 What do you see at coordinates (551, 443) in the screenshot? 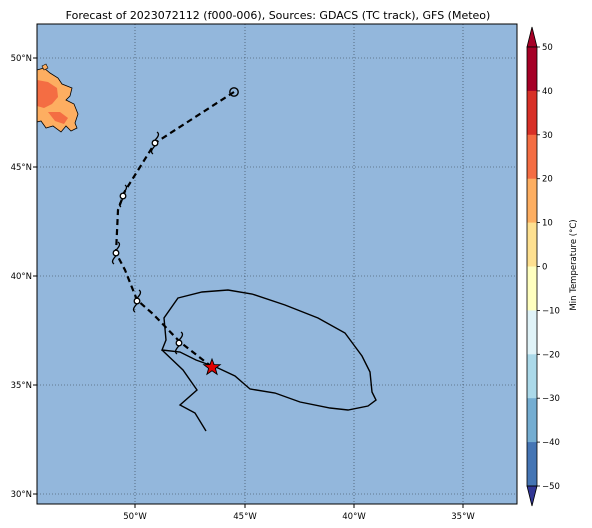
I see `colorbar-tick-label: −40` at bounding box center [551, 443].